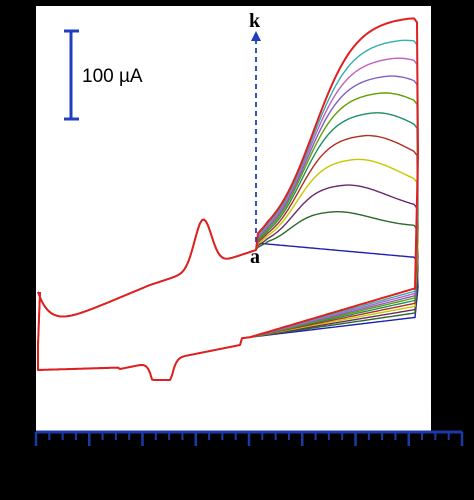  Describe the element at coordinates (256, 136) in the screenshot. I see `trend-arrow` at that location.